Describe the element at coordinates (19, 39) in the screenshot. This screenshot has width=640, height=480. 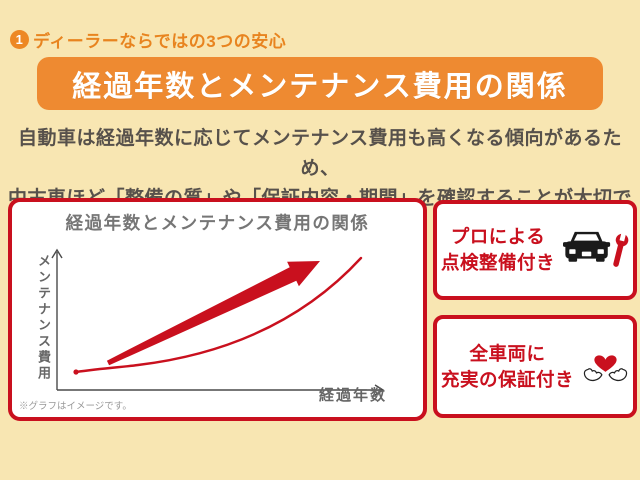
I see `section-number-badge: 1` at that location.